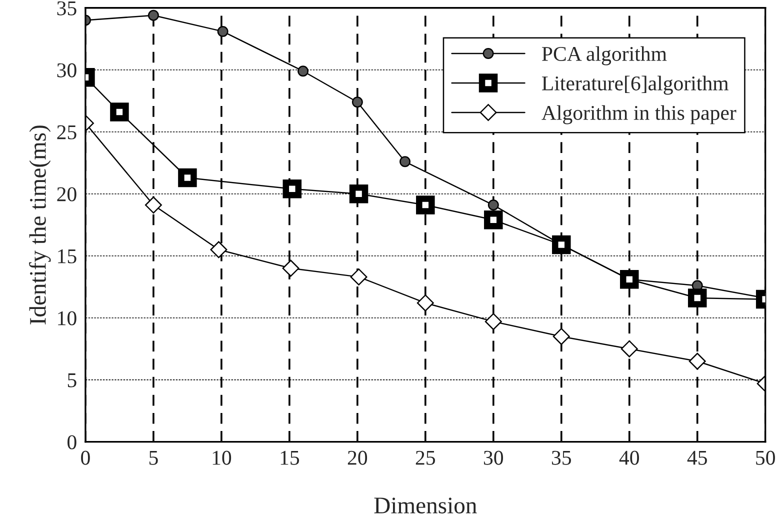  Describe the element at coordinates (222, 457) in the screenshot. I see `x-tick-label: 10` at that location.